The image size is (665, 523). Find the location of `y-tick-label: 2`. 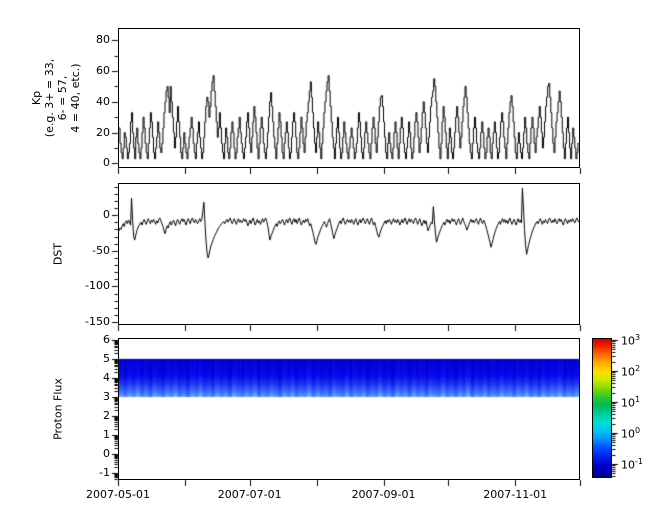

y-tick-label: 2 is located at coordinates (106, 415).